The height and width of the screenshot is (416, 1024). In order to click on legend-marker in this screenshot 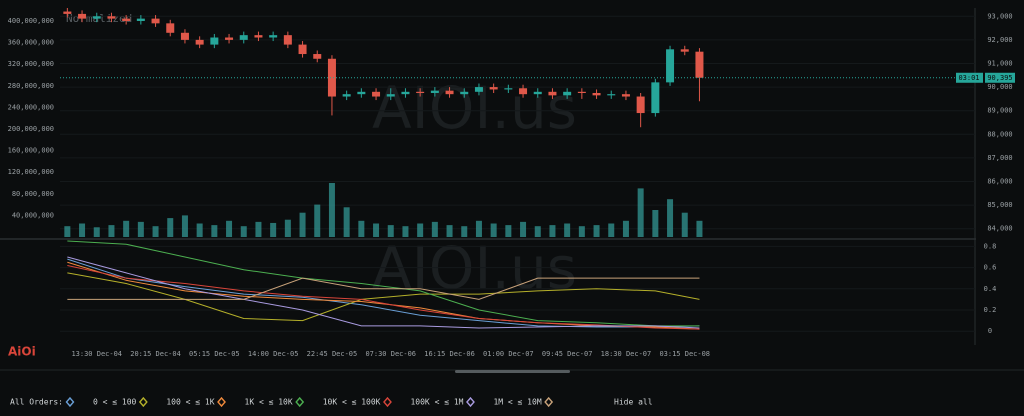, I will do `click(70, 402)`.